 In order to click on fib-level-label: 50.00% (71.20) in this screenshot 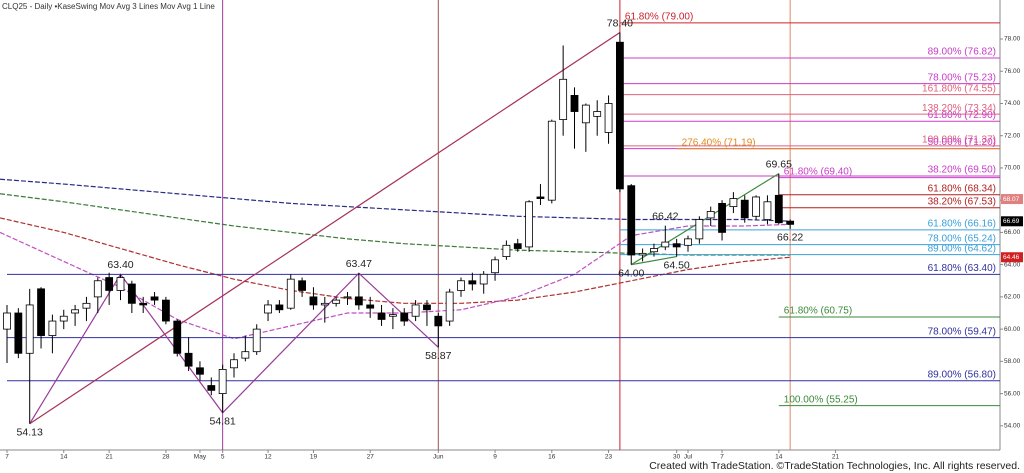, I will do `click(962, 142)`.